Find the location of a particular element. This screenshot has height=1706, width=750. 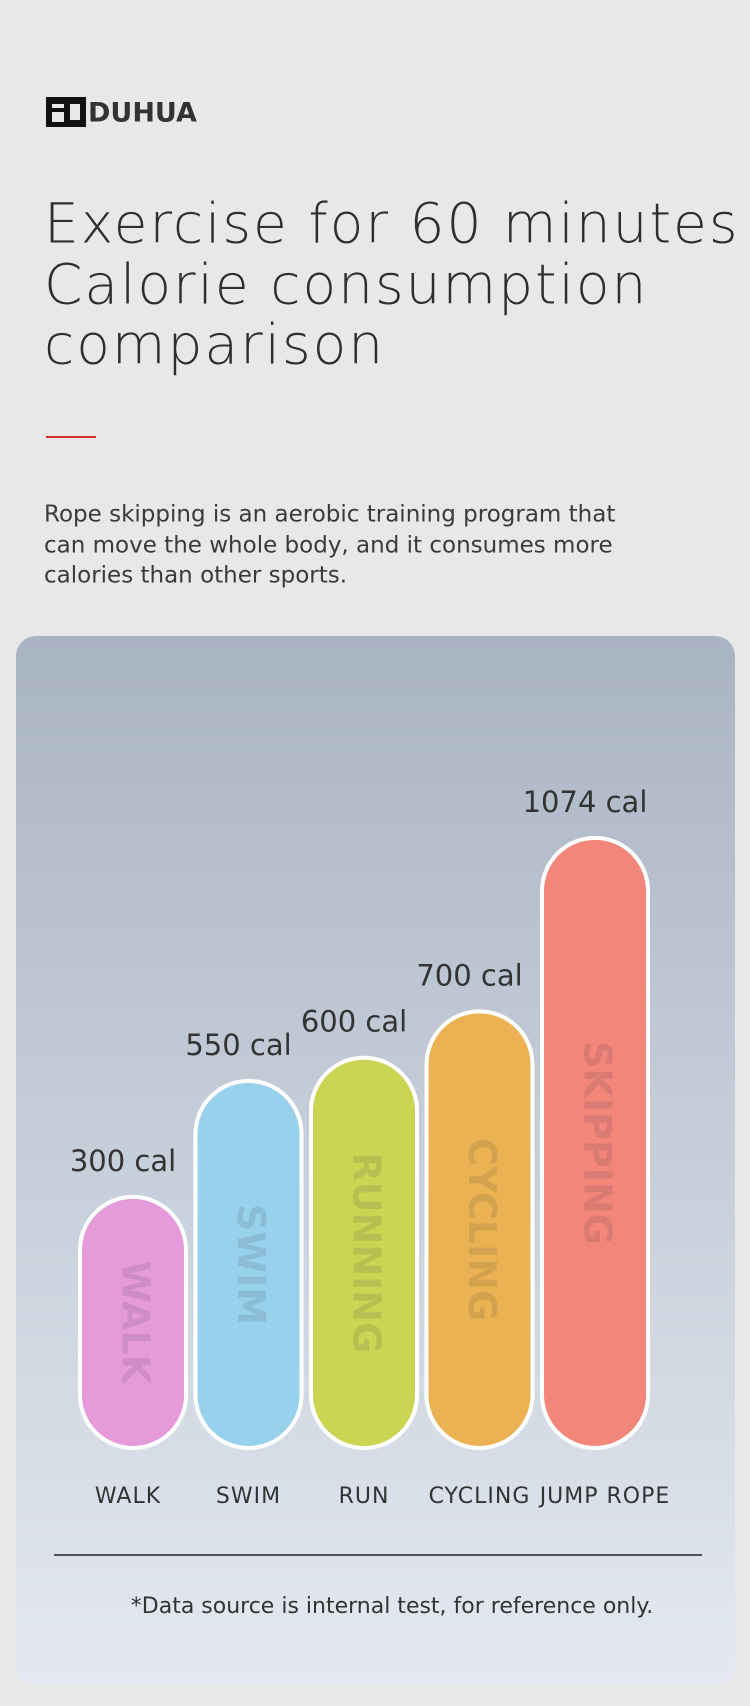

description: calories than other sports. is located at coordinates (195, 576).